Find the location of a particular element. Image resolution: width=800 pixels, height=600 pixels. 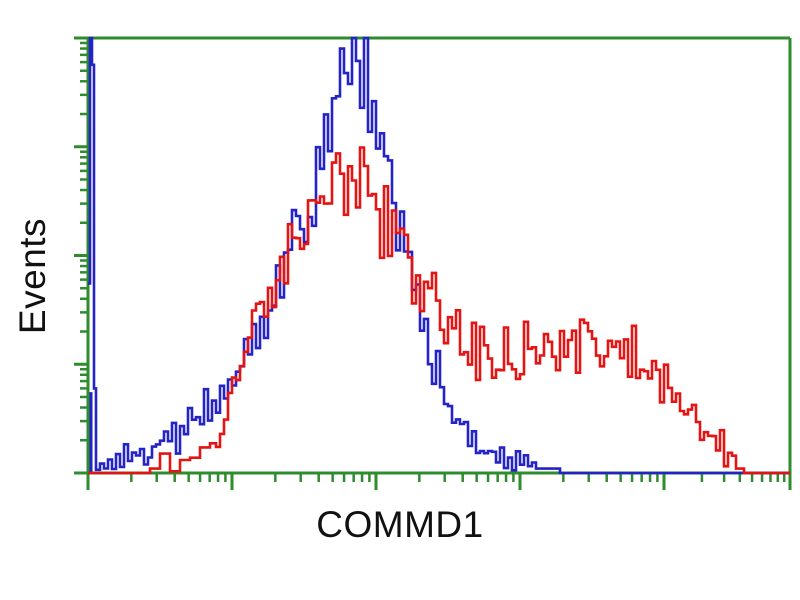

y-axis-ticks is located at coordinates (81, 255).